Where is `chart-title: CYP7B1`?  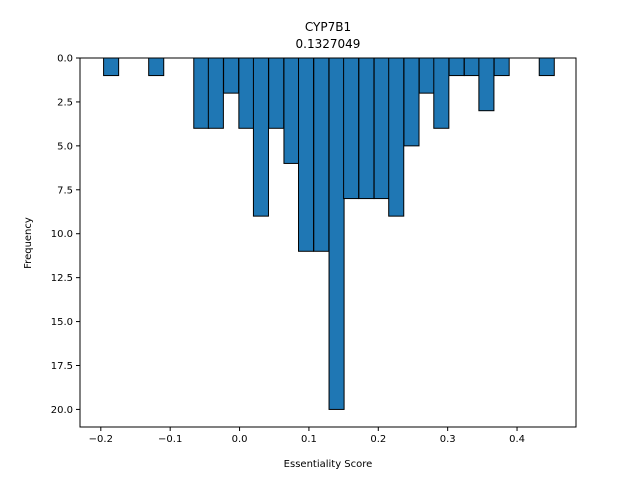
chart-title: CYP7B1 is located at coordinates (328, 27).